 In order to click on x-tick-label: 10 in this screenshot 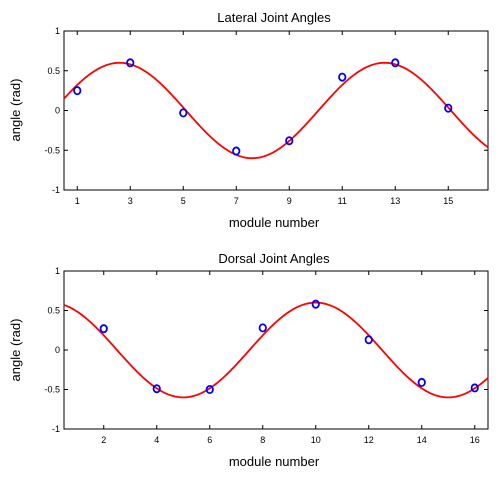, I will do `click(316, 440)`.